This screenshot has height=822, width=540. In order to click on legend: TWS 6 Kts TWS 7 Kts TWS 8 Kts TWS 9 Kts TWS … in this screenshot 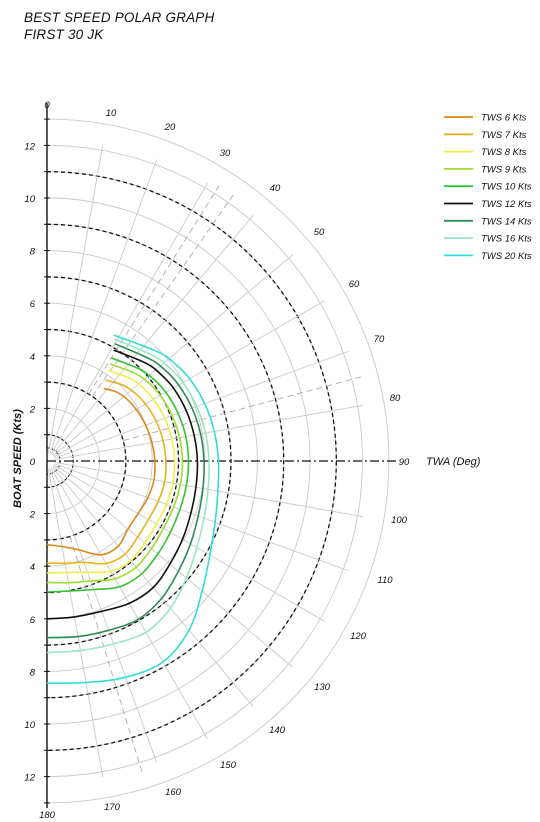, I will do `click(488, 187)`.